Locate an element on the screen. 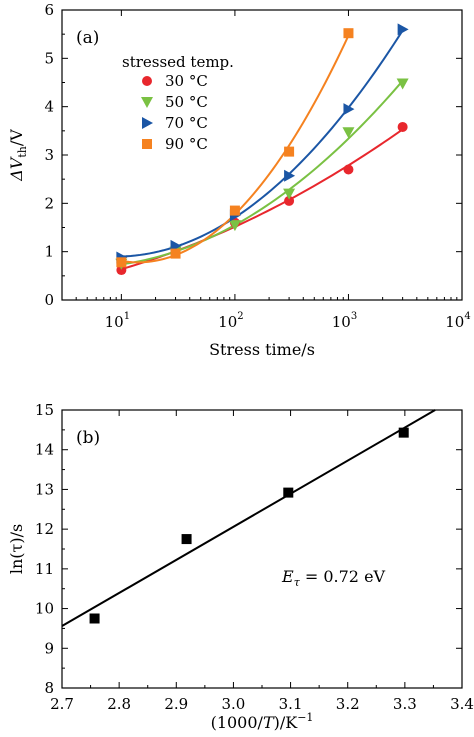  y-tick-label-b: 11 is located at coordinates (44, 569).